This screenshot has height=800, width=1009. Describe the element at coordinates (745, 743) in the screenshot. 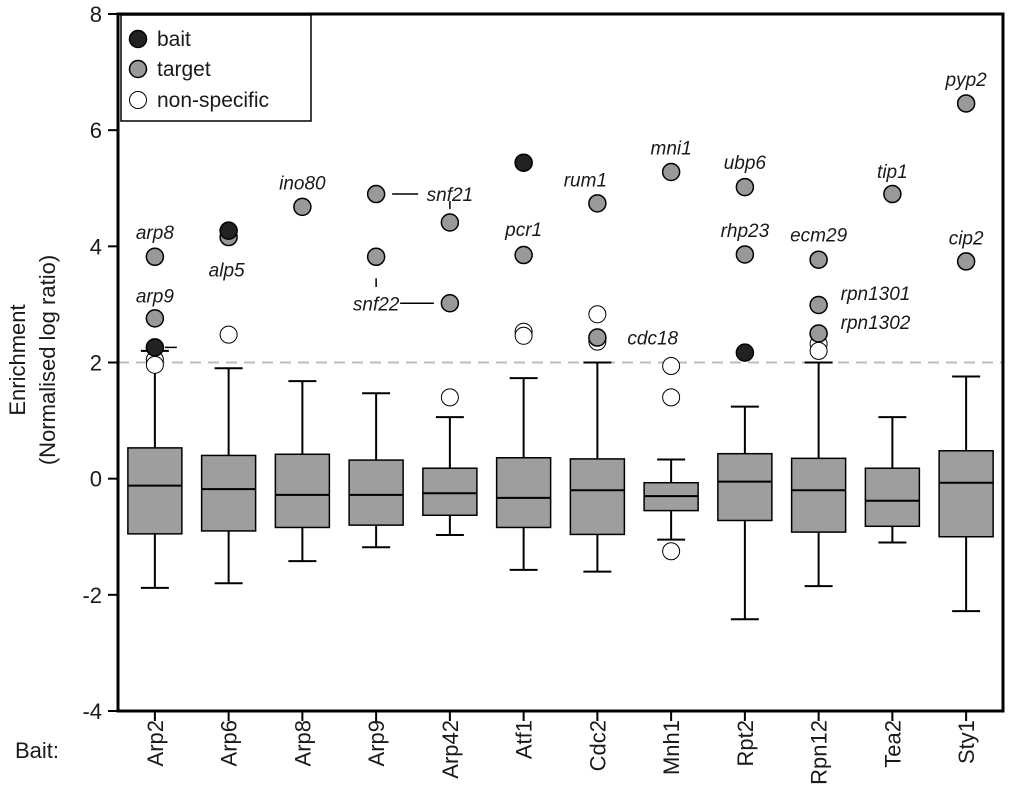

I see `x-tick-label-rpt2: Rpt2` at that location.